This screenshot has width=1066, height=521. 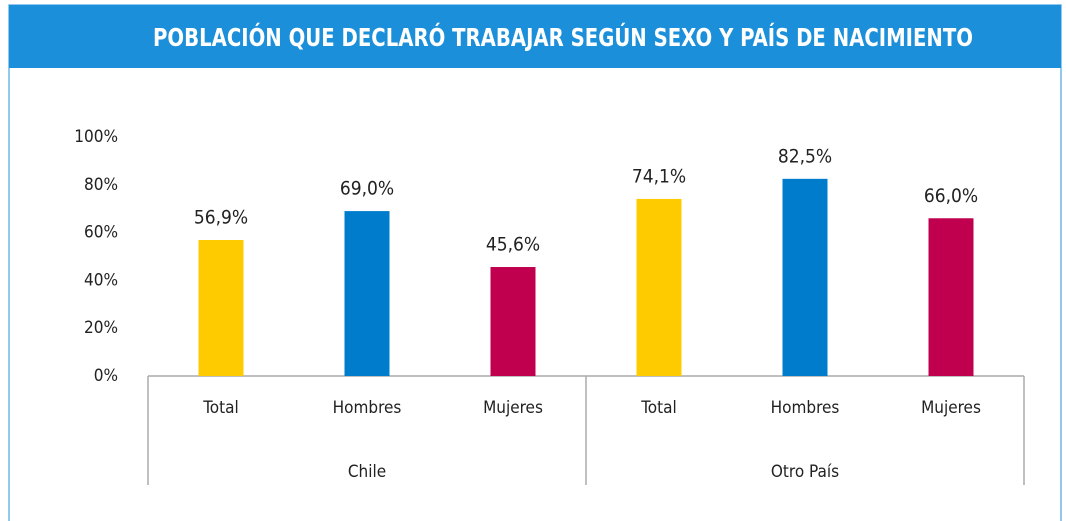 What do you see at coordinates (96, 137) in the screenshot?
I see `y-tick-label: 100%` at bounding box center [96, 137].